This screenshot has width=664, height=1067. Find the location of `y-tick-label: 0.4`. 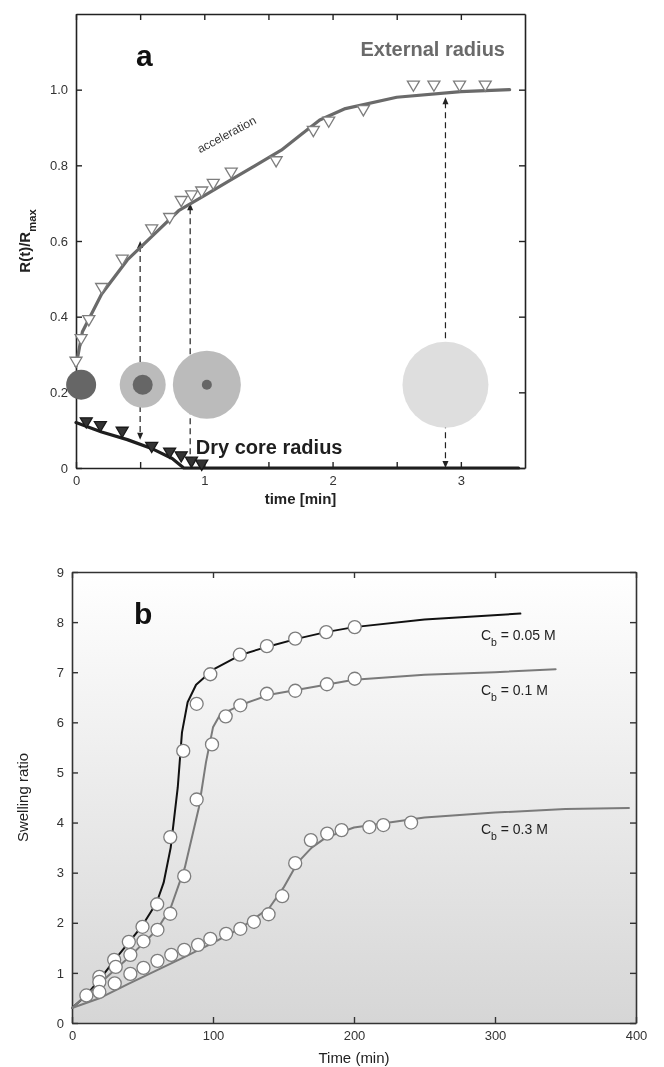

y-tick-label: 0.4 is located at coordinates (58, 317).